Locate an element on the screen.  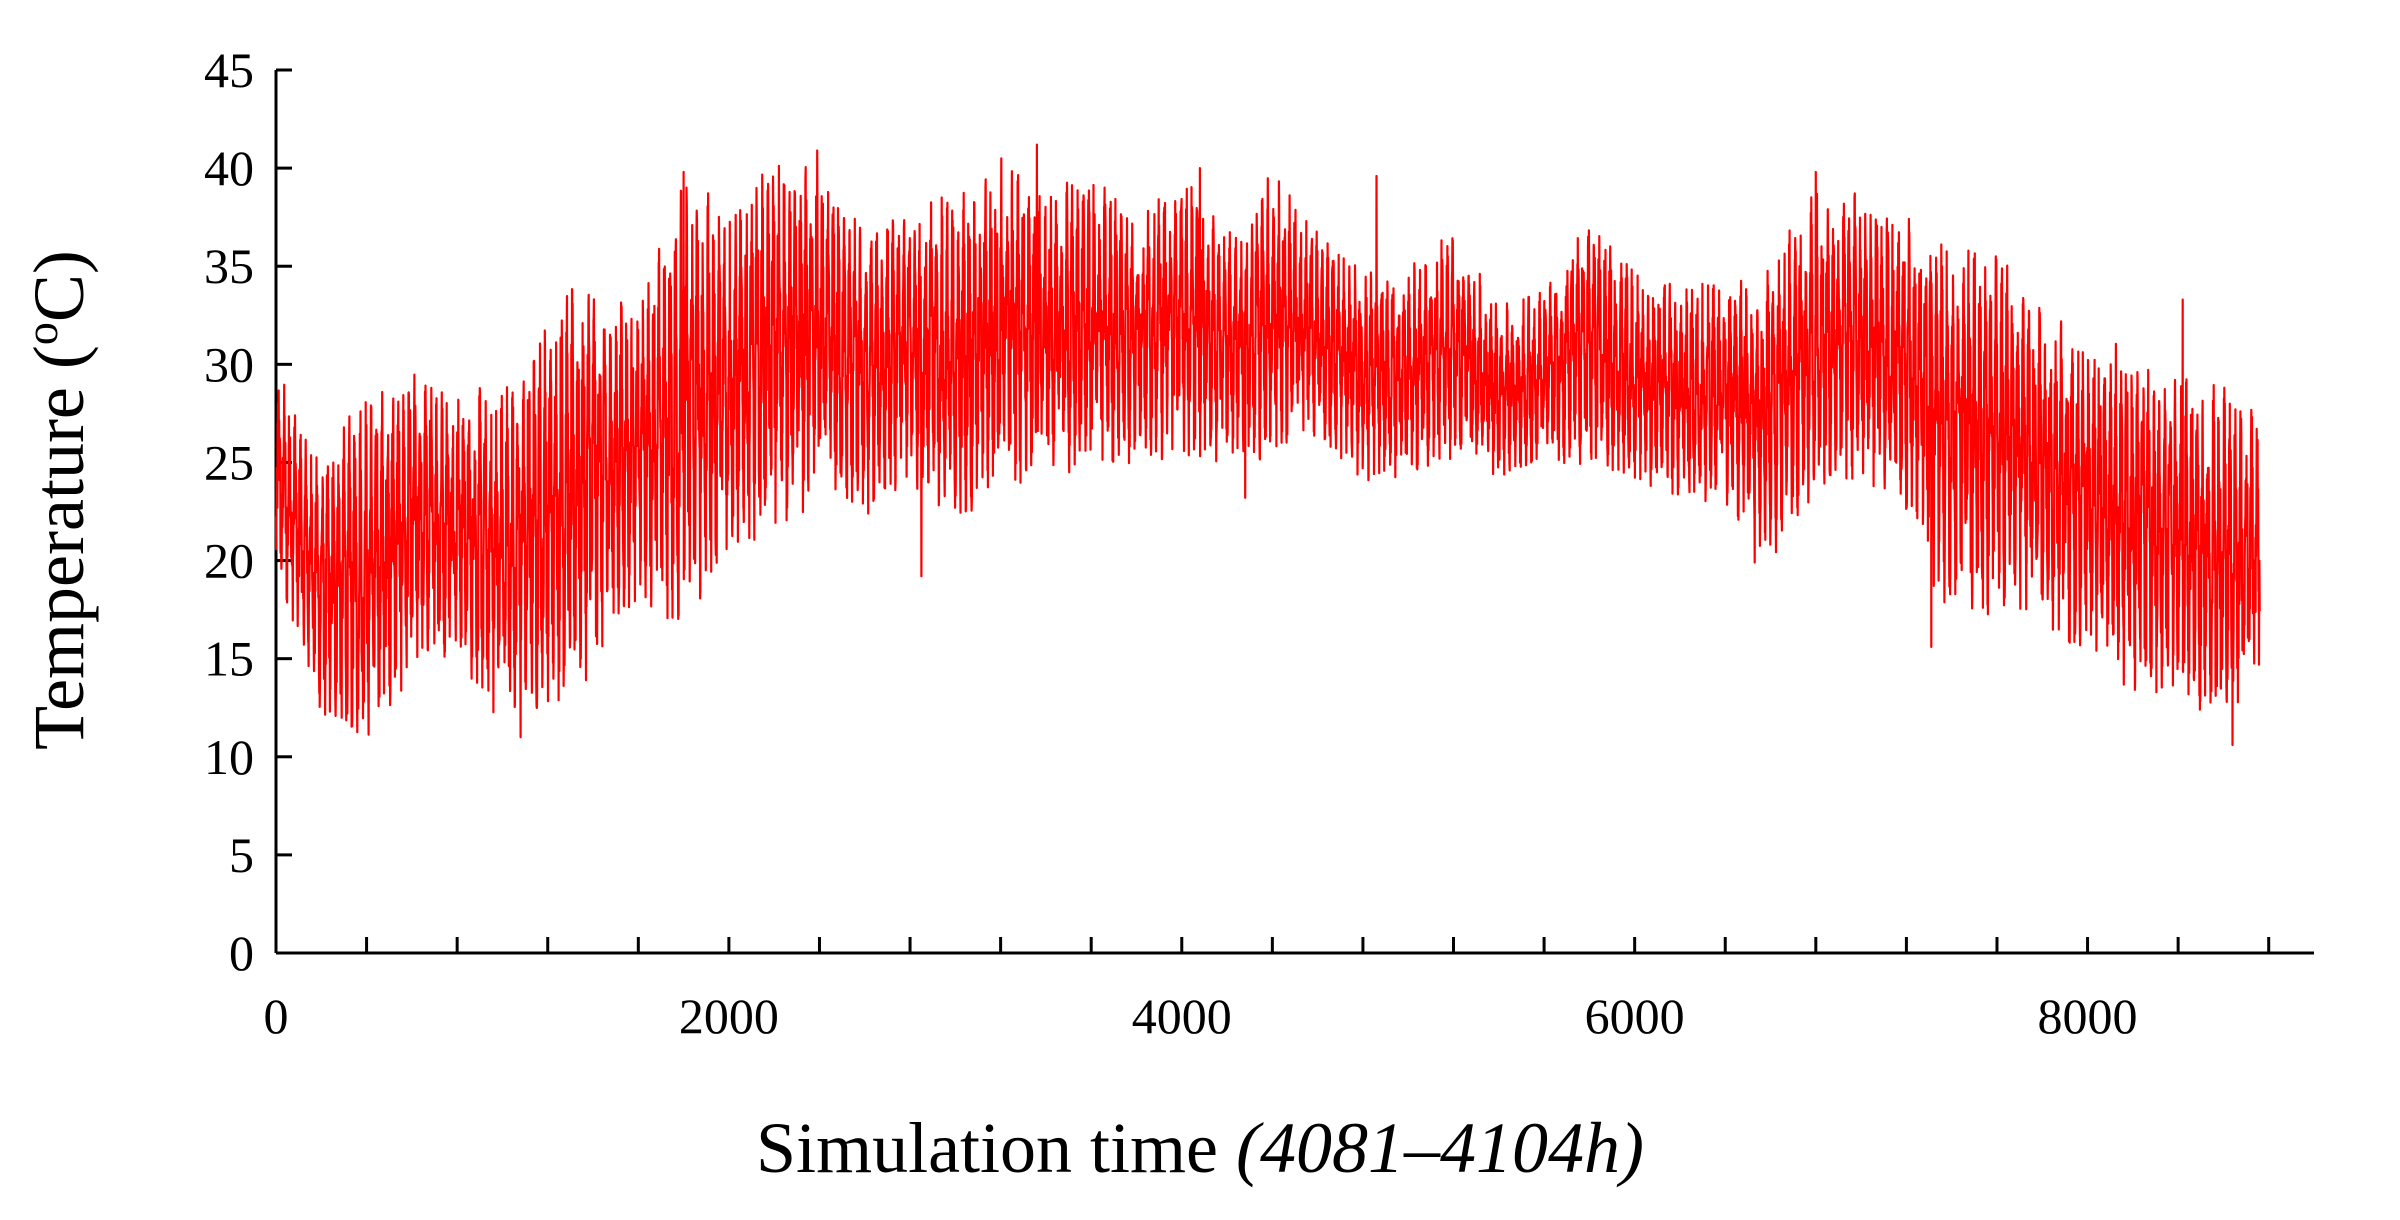
x-axis-note: (4081–4104h) is located at coordinates (1440, 1148).